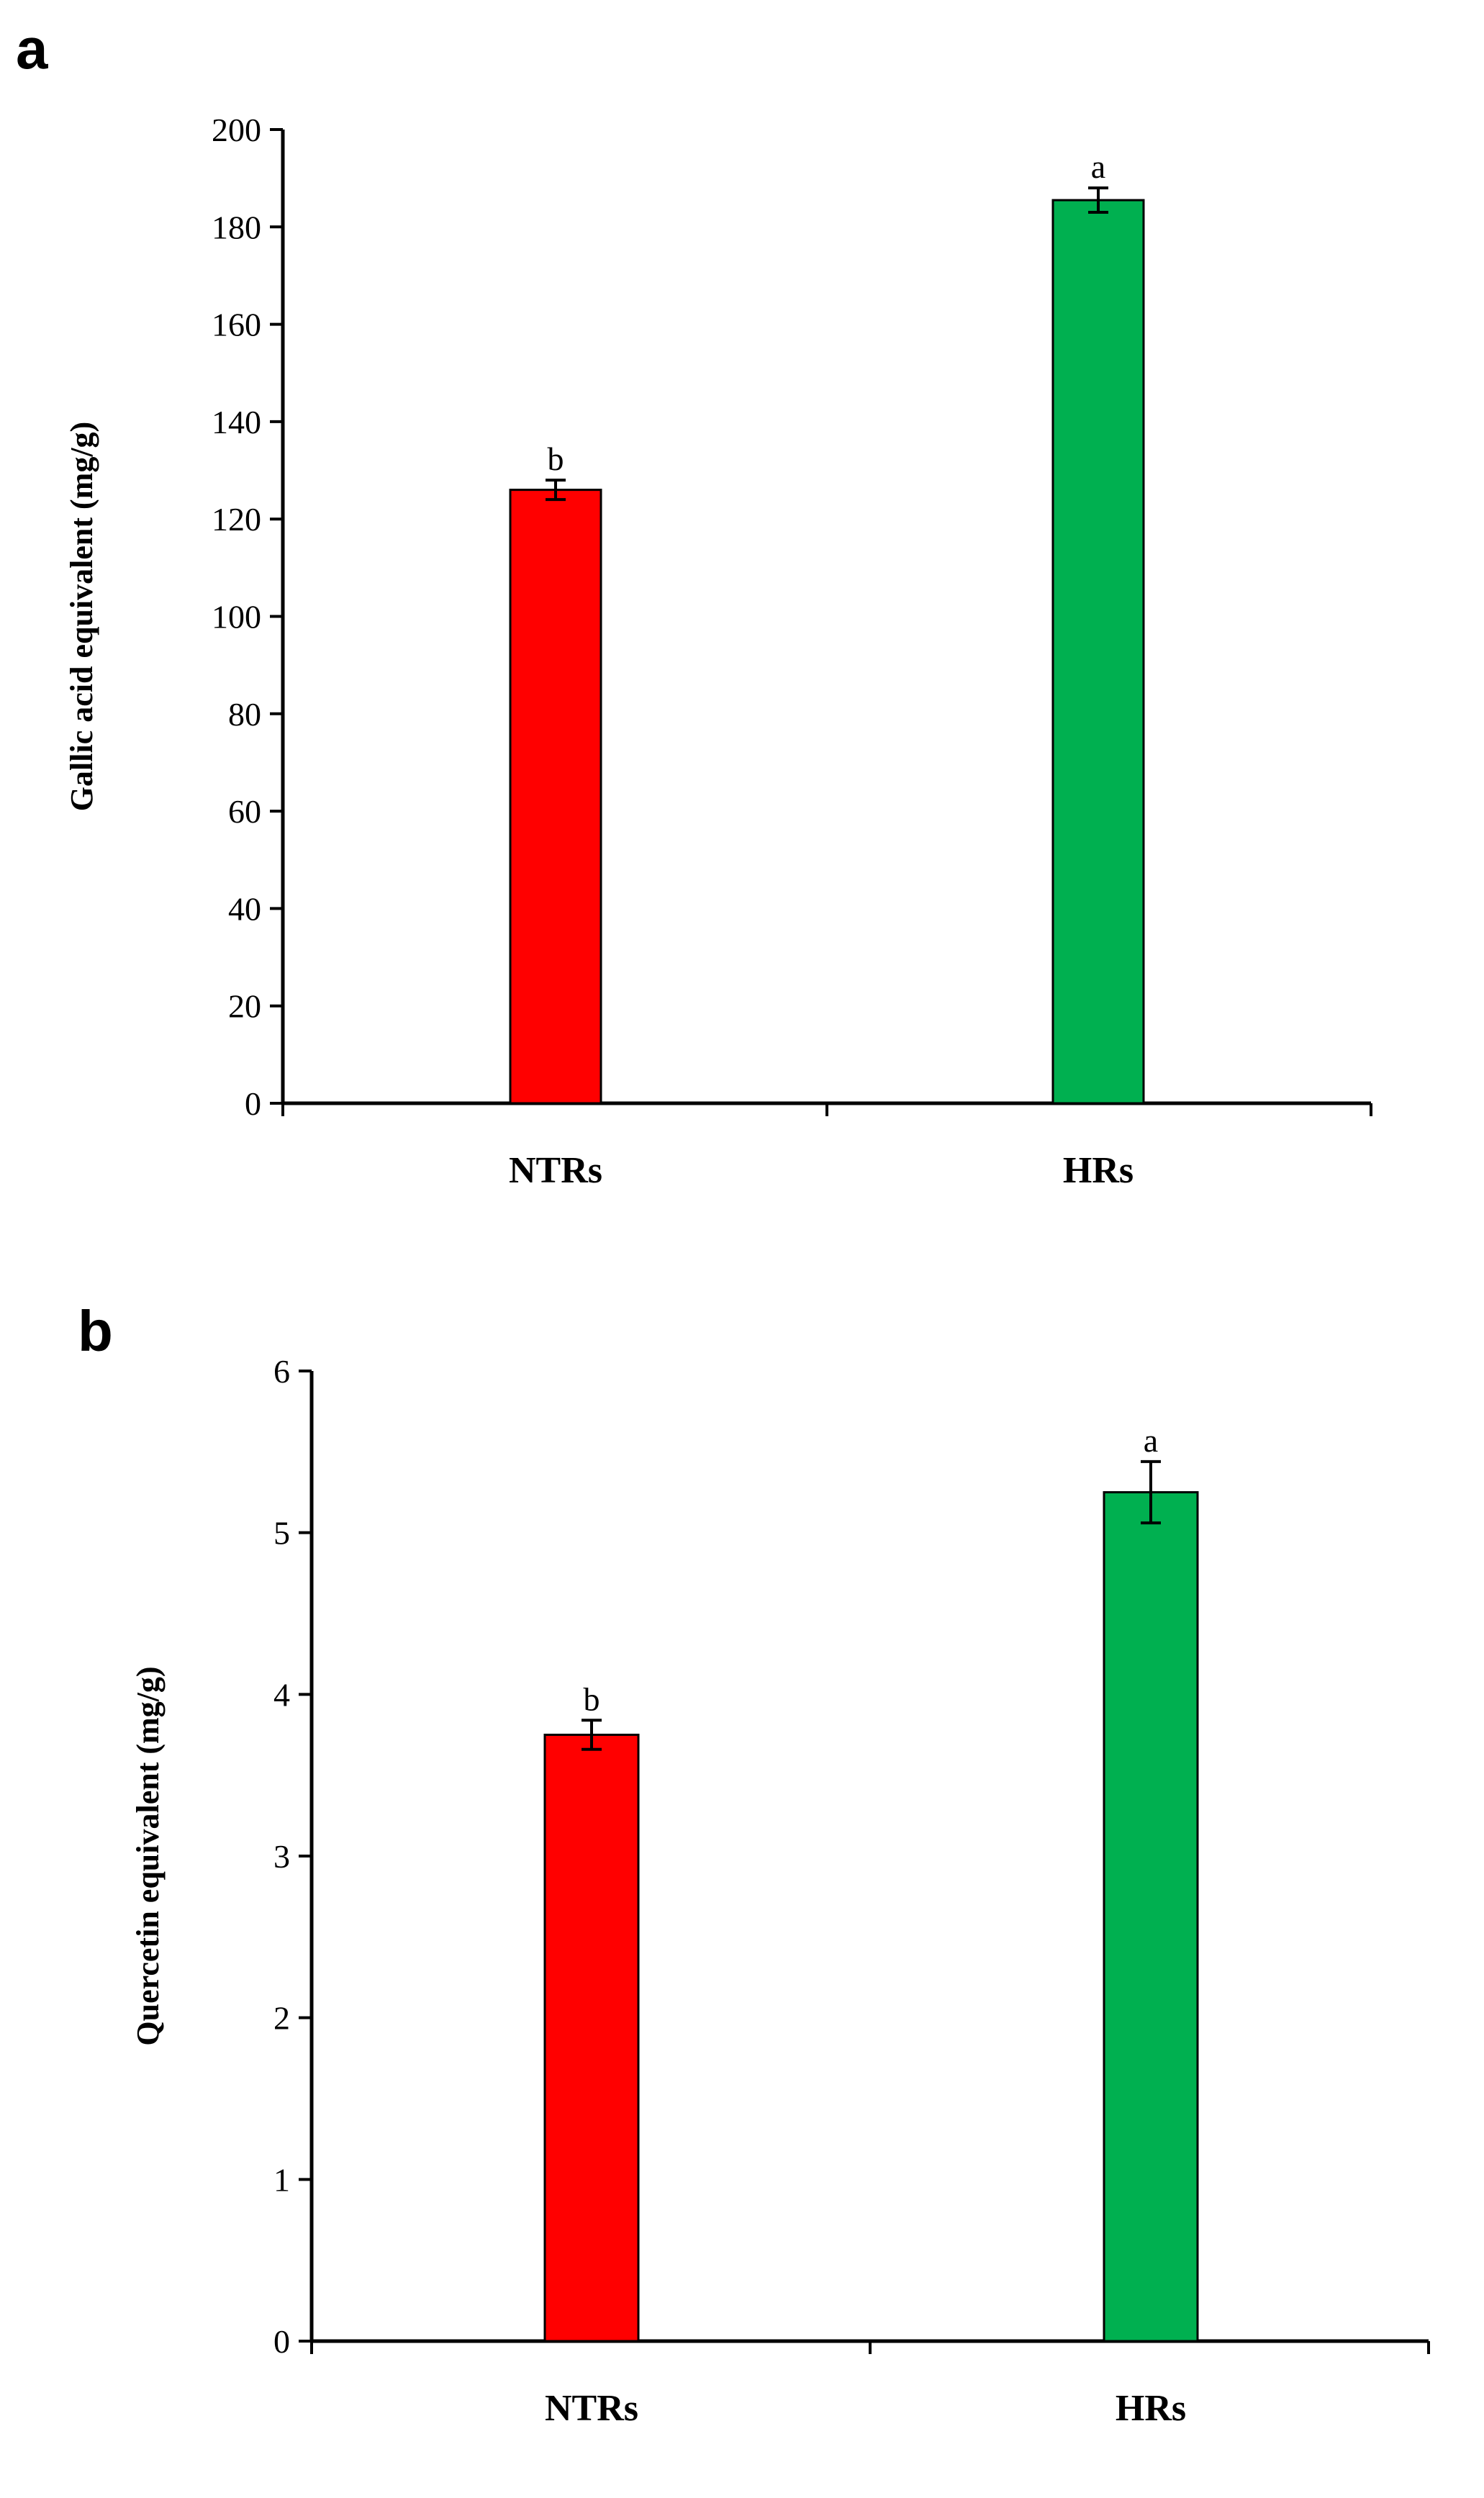  What do you see at coordinates (32, 49) in the screenshot?
I see `panel-label-a: a` at bounding box center [32, 49].